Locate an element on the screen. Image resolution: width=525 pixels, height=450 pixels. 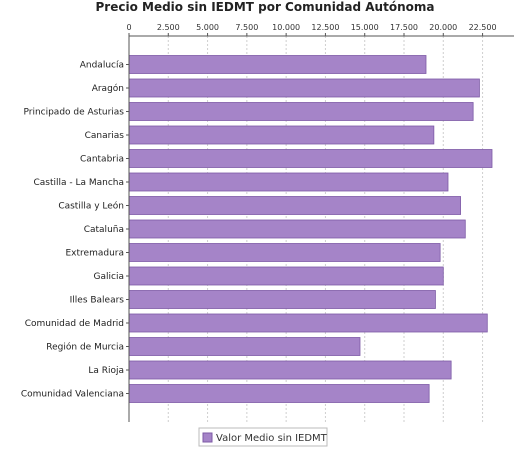
tick-label: 12.500 is located at coordinates (325, 27).